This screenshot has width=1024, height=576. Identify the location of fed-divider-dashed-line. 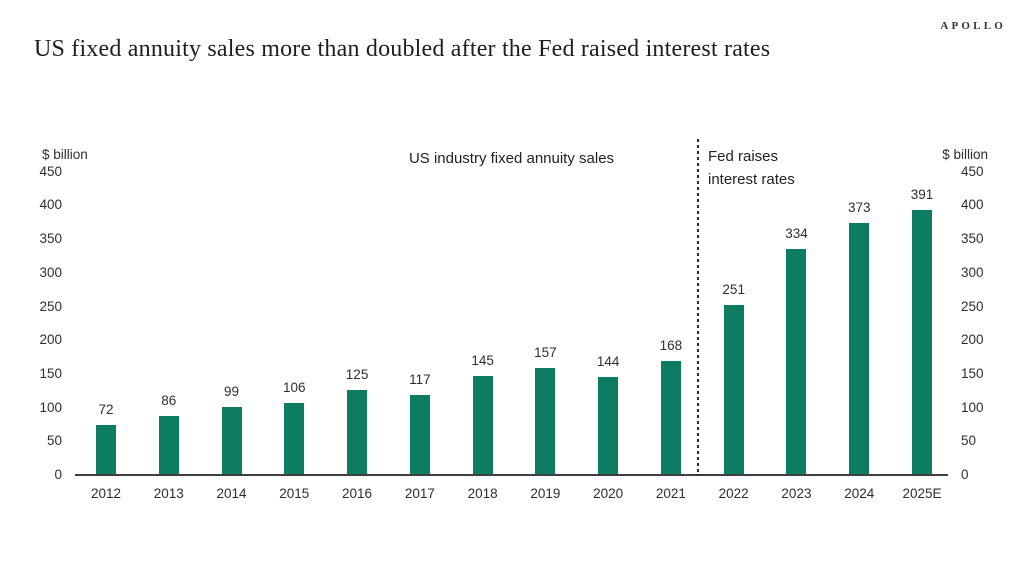
(698, 307).